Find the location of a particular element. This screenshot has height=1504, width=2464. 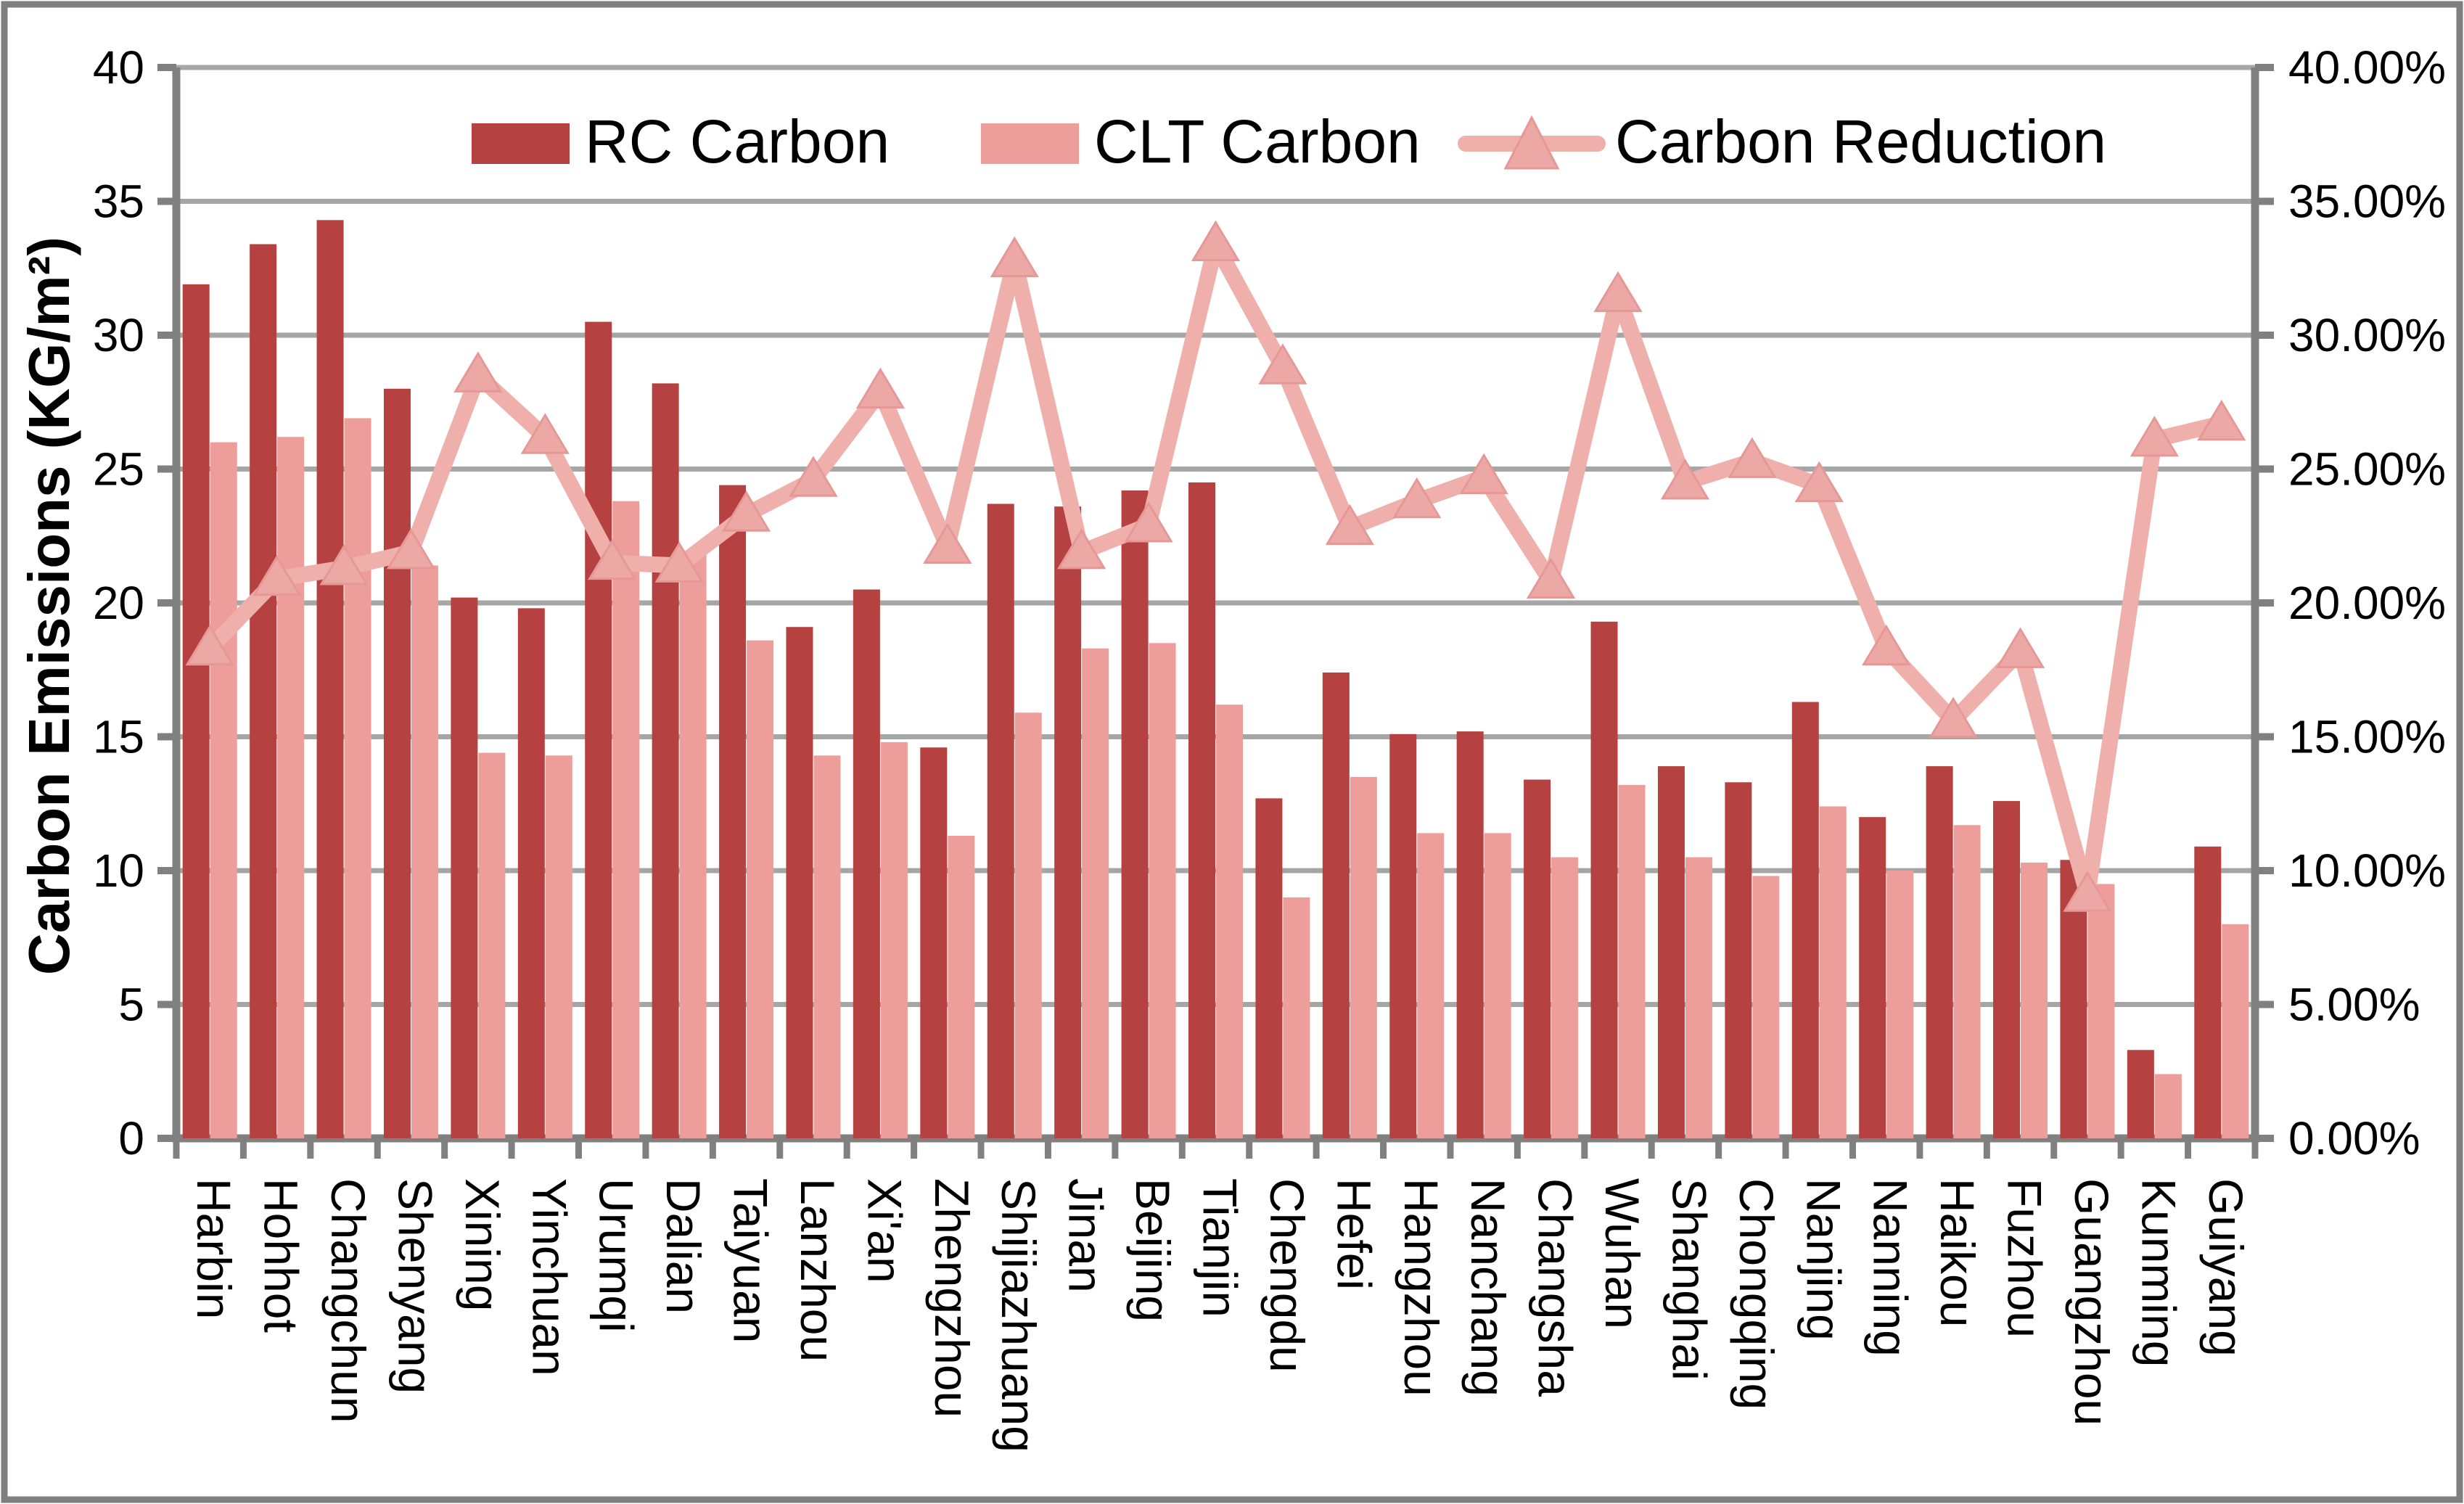

category-label: Yinchuan is located at coordinates (549, 1277).